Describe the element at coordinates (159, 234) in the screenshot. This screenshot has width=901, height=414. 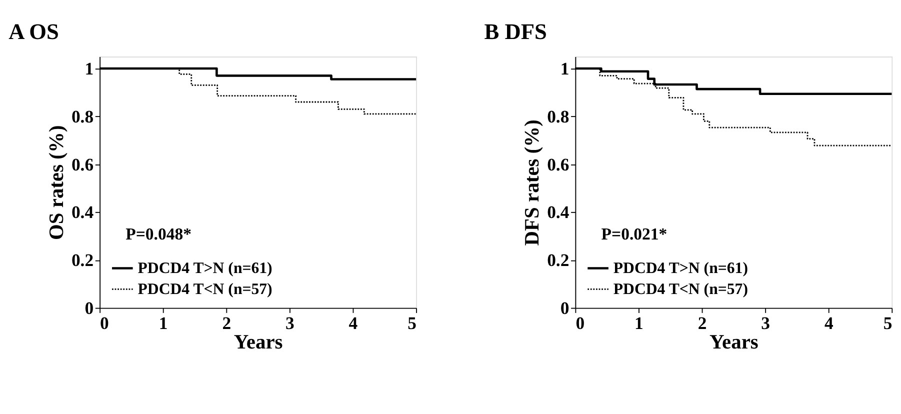
I see `annotation: P=0.048*` at that location.